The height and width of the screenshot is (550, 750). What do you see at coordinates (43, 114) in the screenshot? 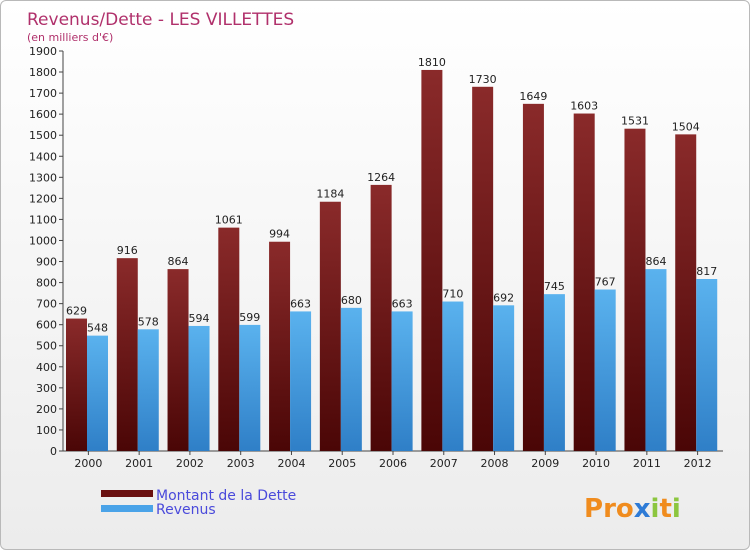
I see `y-tick-label: 1600` at bounding box center [43, 114].